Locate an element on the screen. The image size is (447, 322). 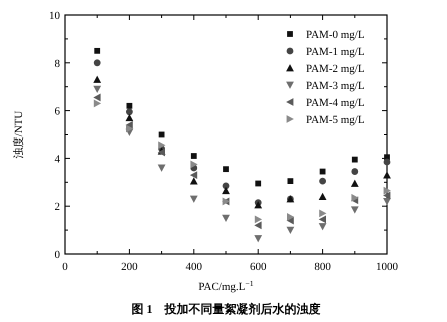
legend-label: PAM-0 mg/L is located at coordinates (335, 35).